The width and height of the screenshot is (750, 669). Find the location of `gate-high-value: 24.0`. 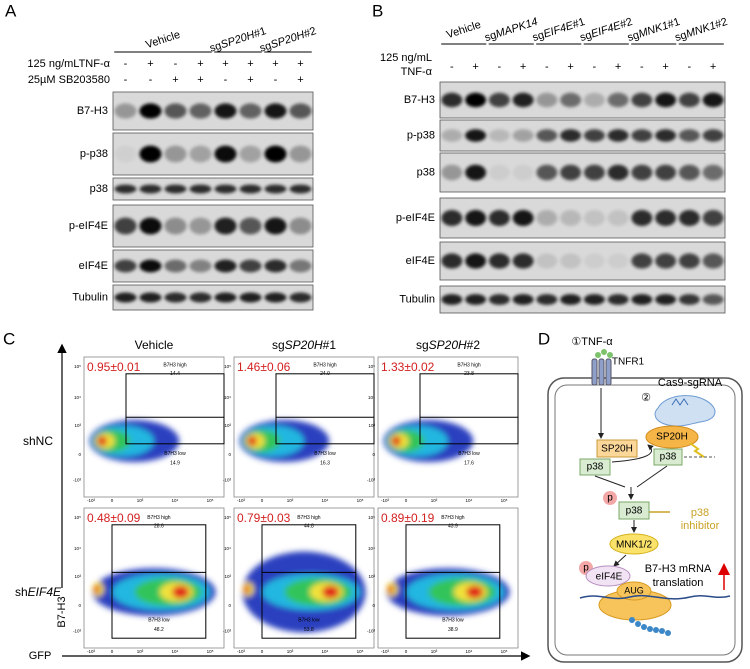

gate-high-value: 24.0 is located at coordinates (325, 374).